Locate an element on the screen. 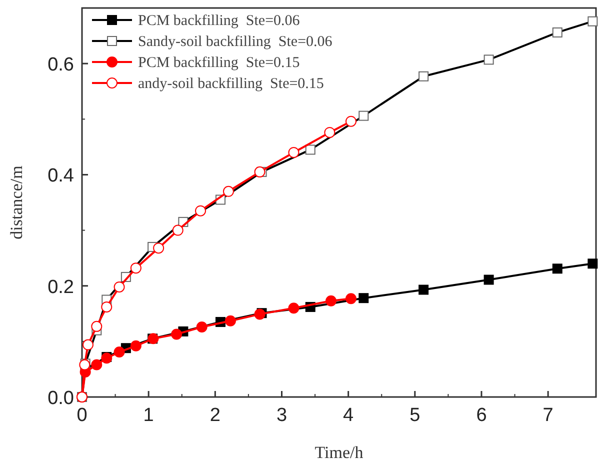 The image size is (604, 472). legend-label: andy-soil backfilling Ste=0.15 is located at coordinates (231, 84).